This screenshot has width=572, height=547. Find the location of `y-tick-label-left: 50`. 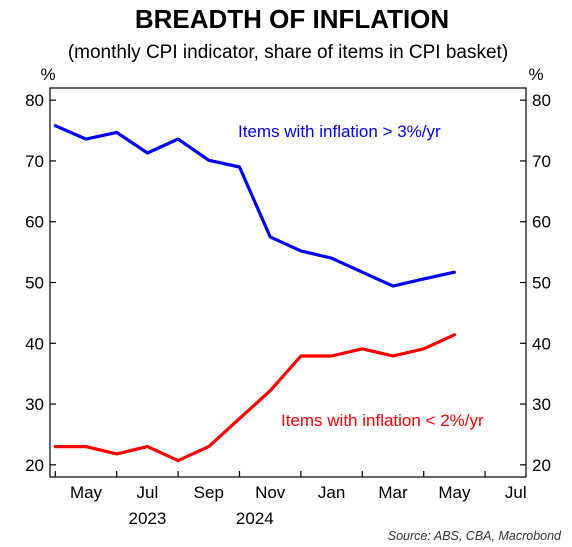

y-tick-label-left: 50 is located at coordinates (34, 283).